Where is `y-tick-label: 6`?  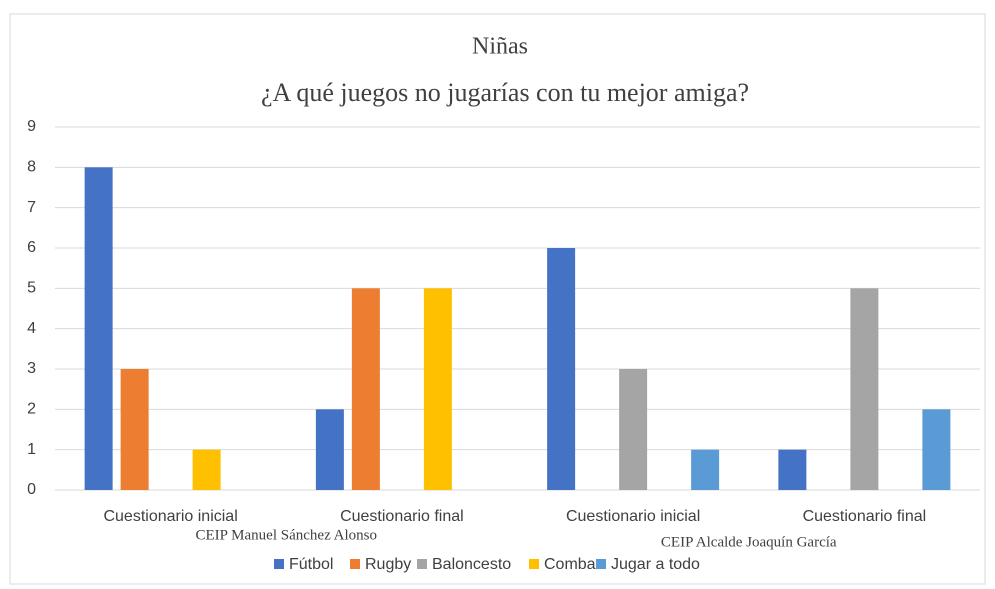
y-tick-label: 6 is located at coordinates (31, 247).